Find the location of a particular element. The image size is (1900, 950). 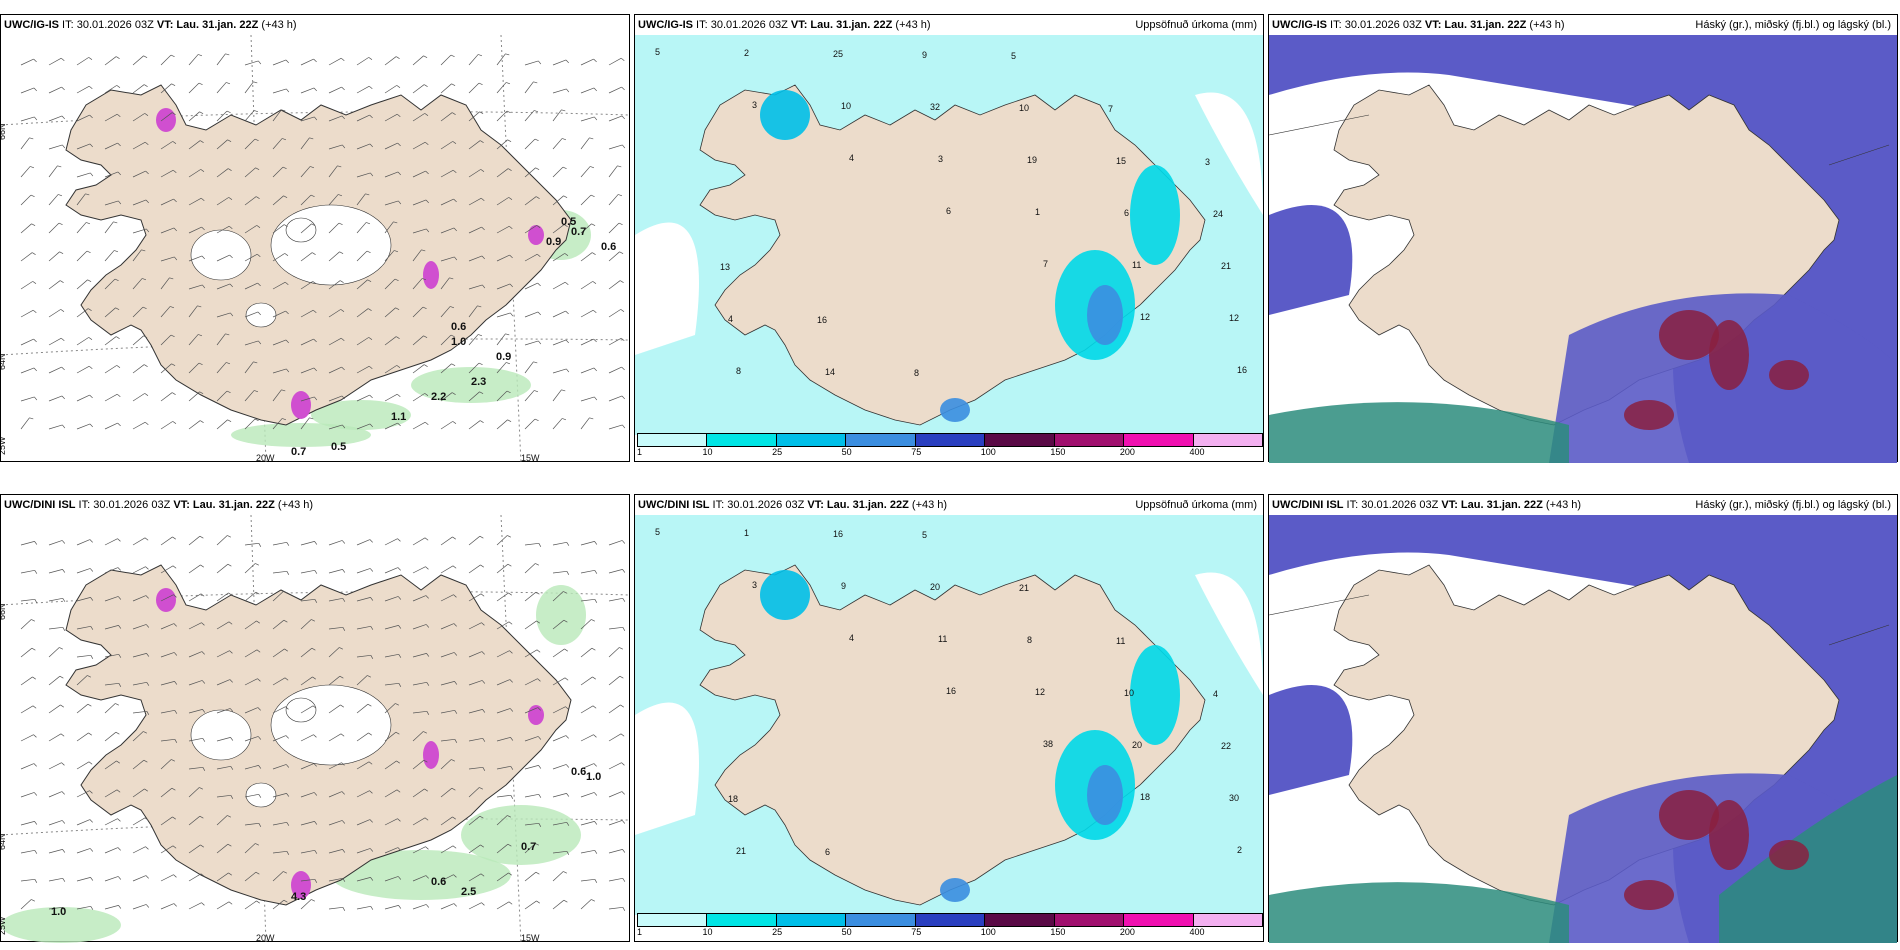

precip-value: 18 is located at coordinates (1145, 797).